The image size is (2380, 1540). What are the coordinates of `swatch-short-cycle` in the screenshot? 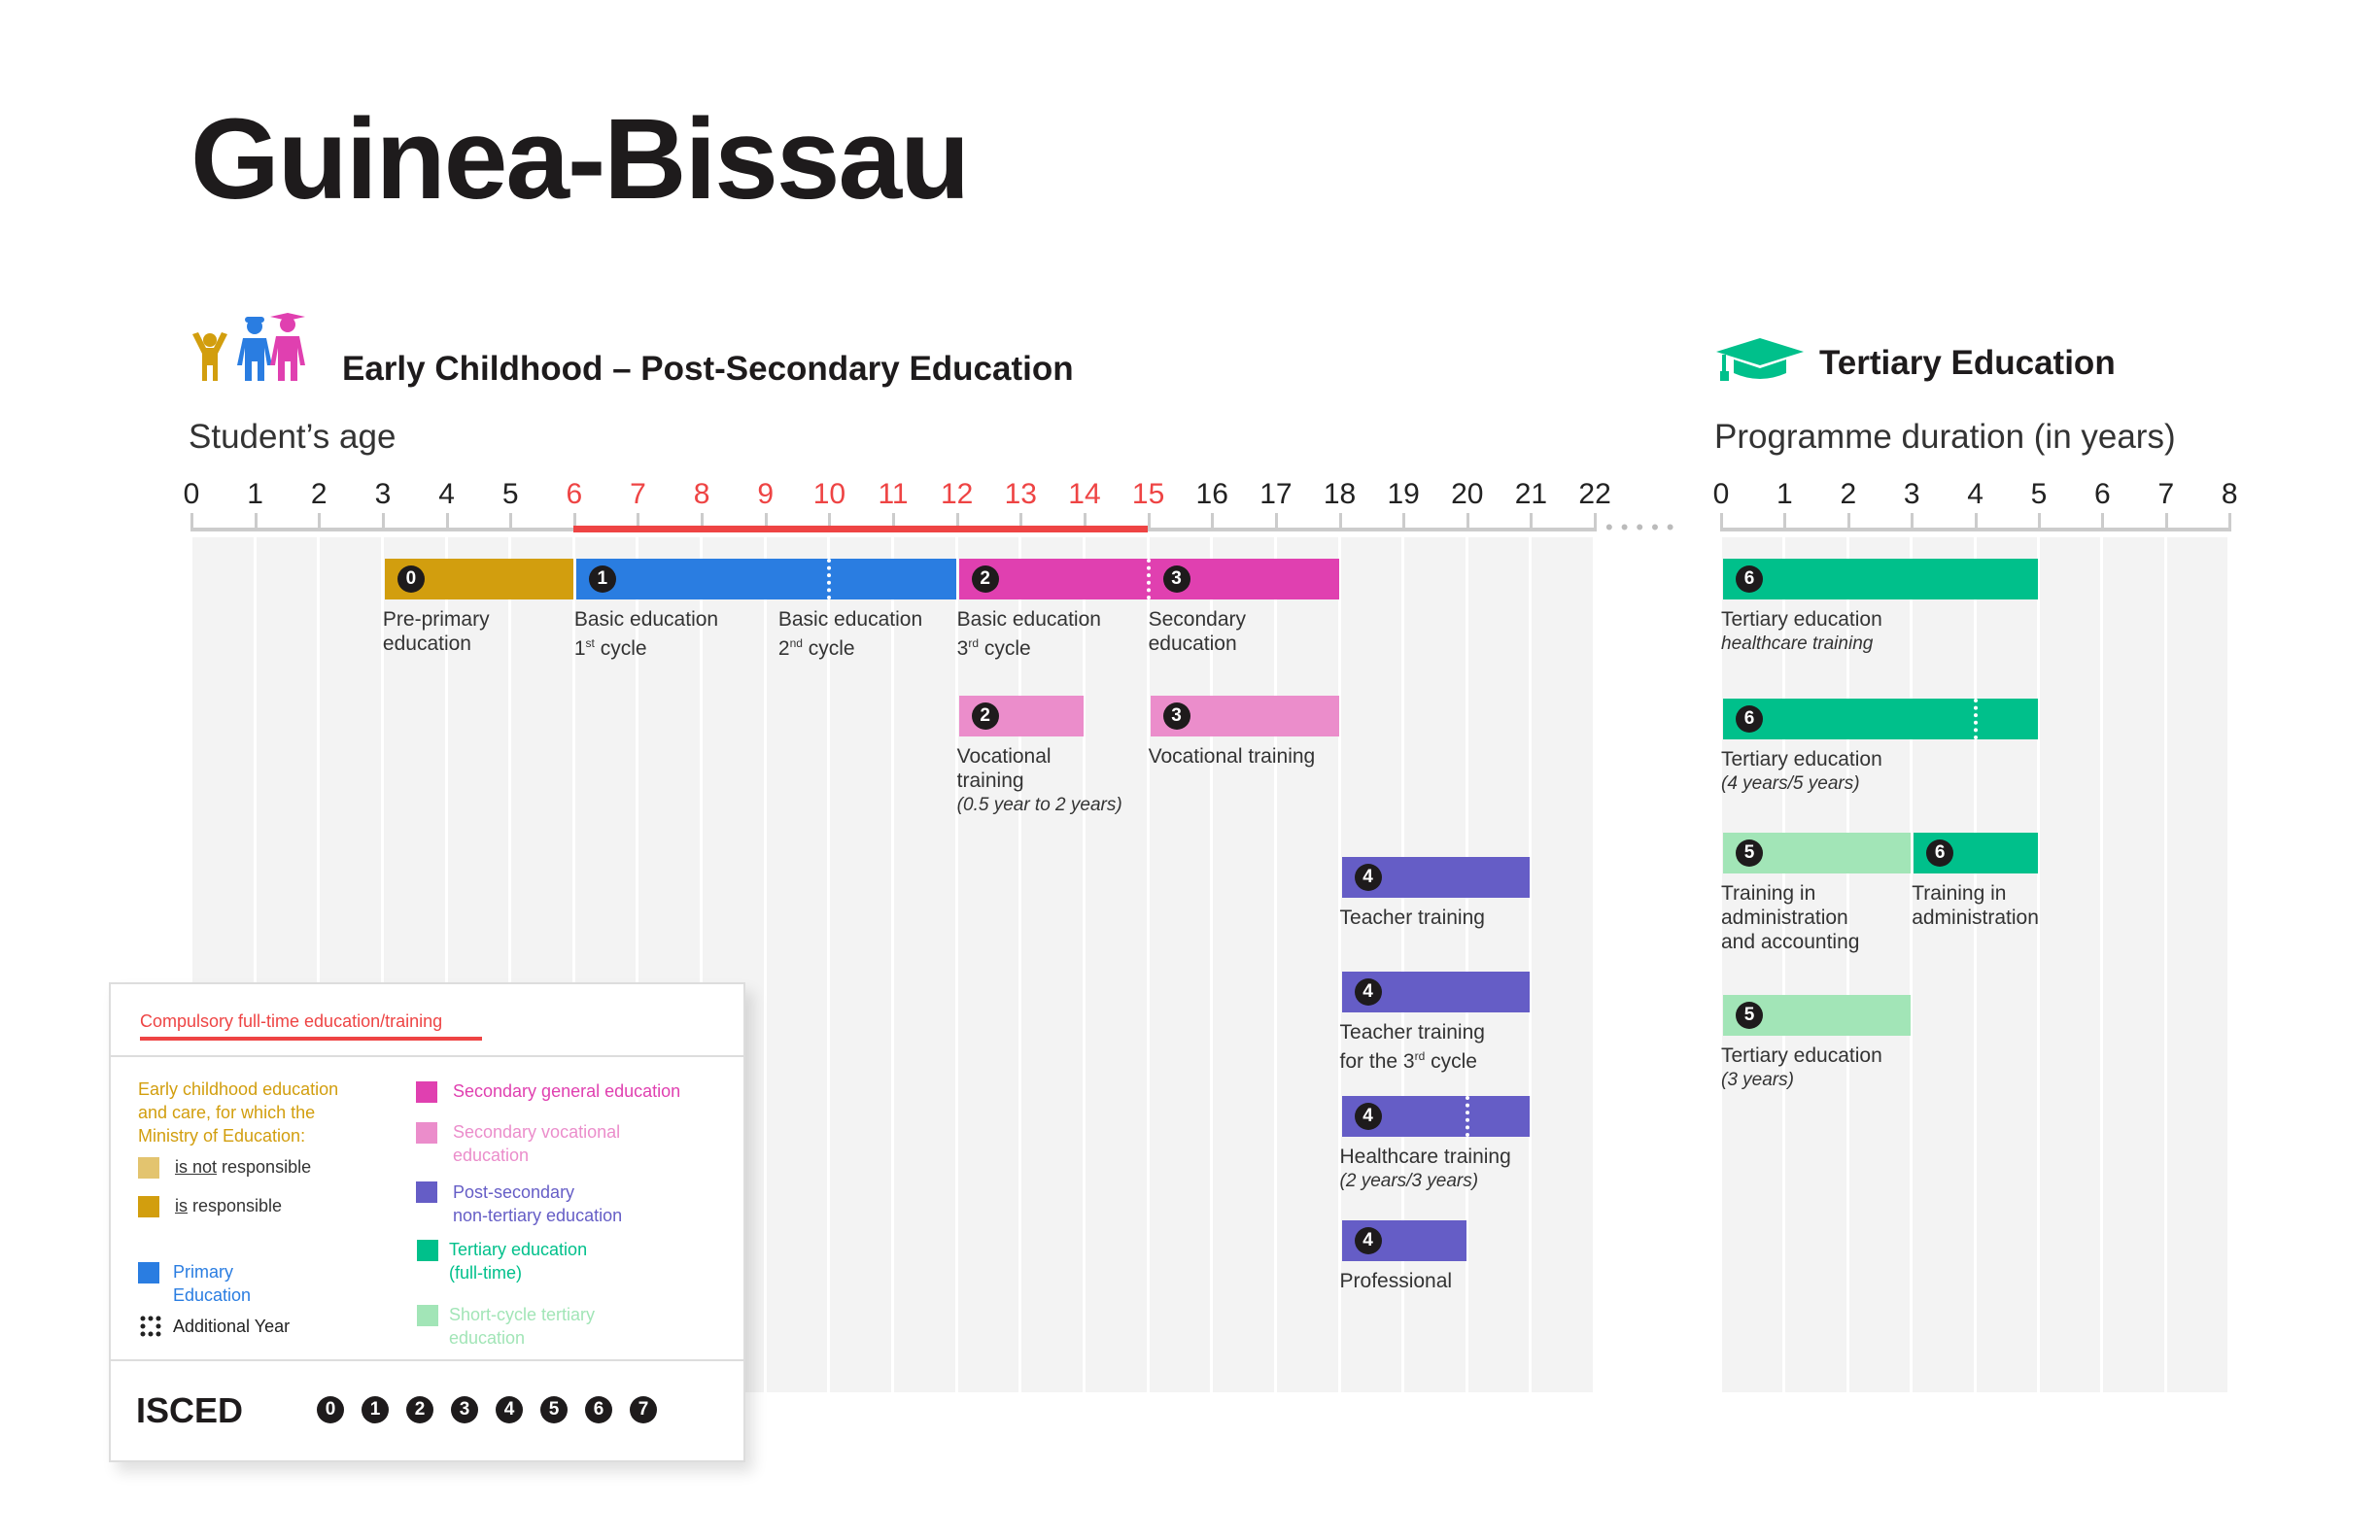 It's located at (427, 1315).